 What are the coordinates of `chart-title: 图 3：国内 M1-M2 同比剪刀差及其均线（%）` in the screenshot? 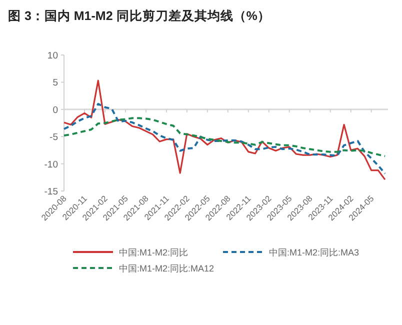 It's located at (139, 15).